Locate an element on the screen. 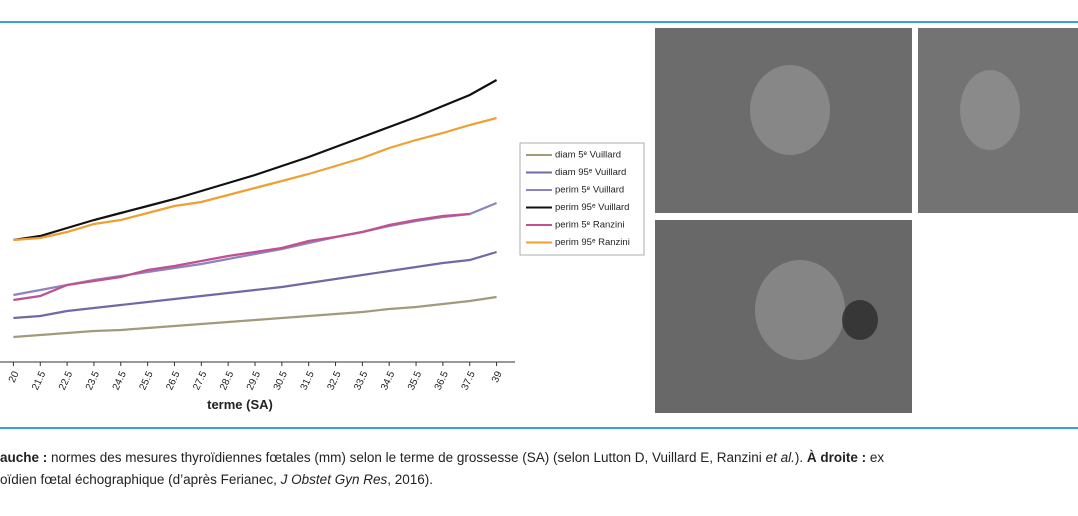  caption-text: auche : is located at coordinates (24, 457).